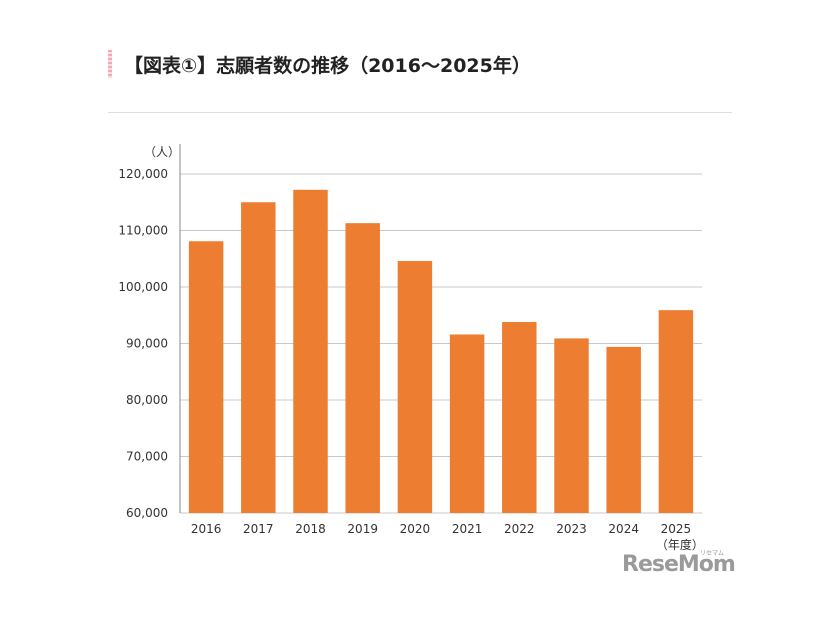 This screenshot has height=620, width=826. Describe the element at coordinates (143, 174) in the screenshot. I see `y-tick-label: 120,000` at that location.